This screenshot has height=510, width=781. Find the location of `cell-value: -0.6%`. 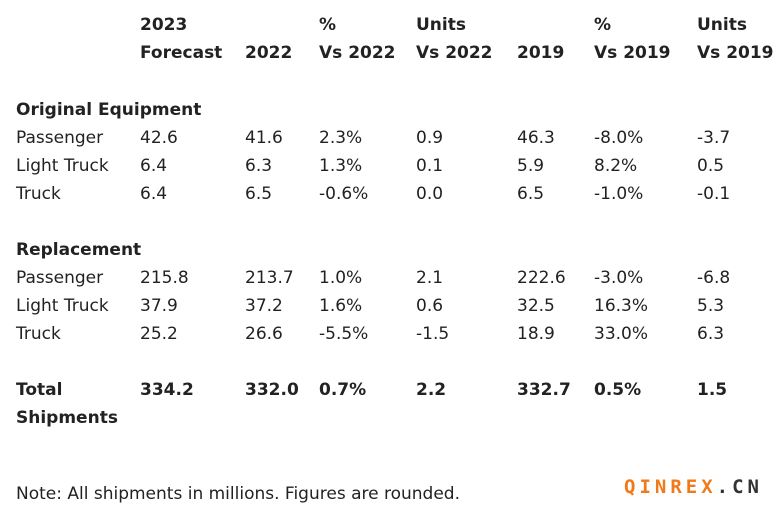

cell-value: -0.6% is located at coordinates (344, 194).